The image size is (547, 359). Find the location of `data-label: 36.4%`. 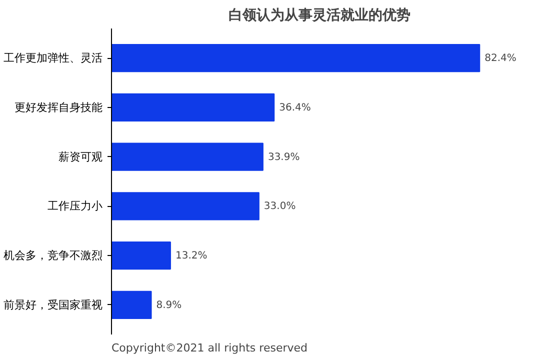

data-label: 36.4% is located at coordinates (295, 108).